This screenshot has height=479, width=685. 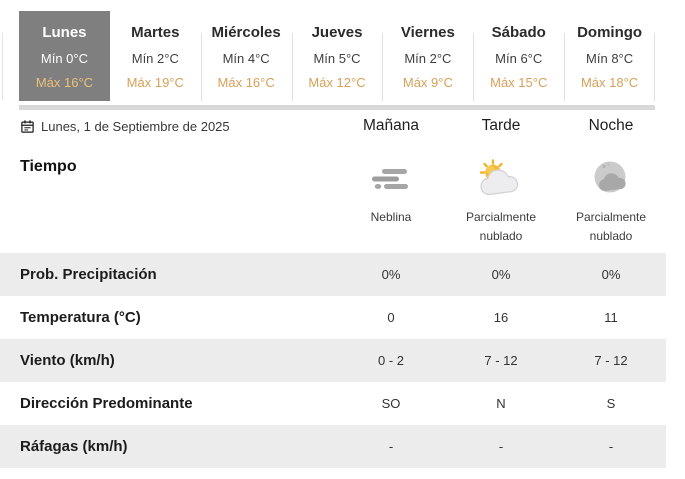 I want to click on column-header-manana: Mañana, so click(x=390, y=125).